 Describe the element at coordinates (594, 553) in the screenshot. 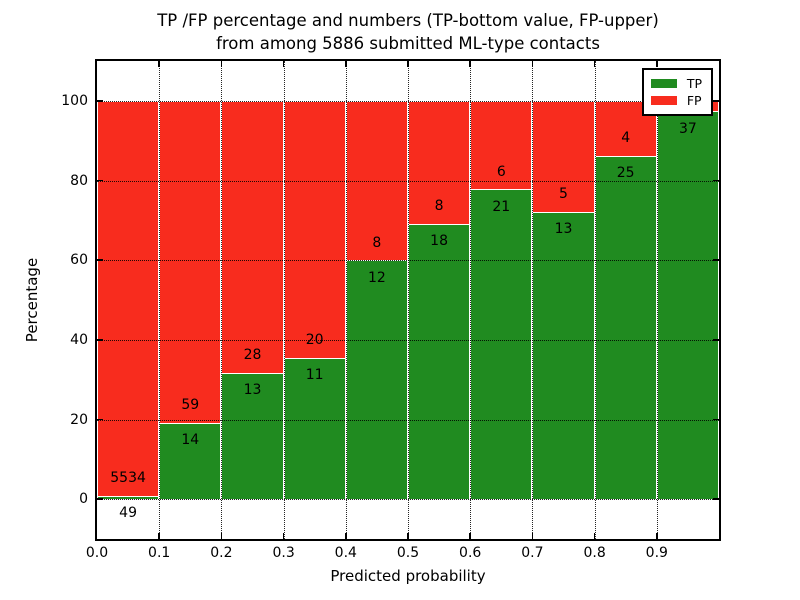

I see `x-tick-label-0.8: 0.8` at that location.